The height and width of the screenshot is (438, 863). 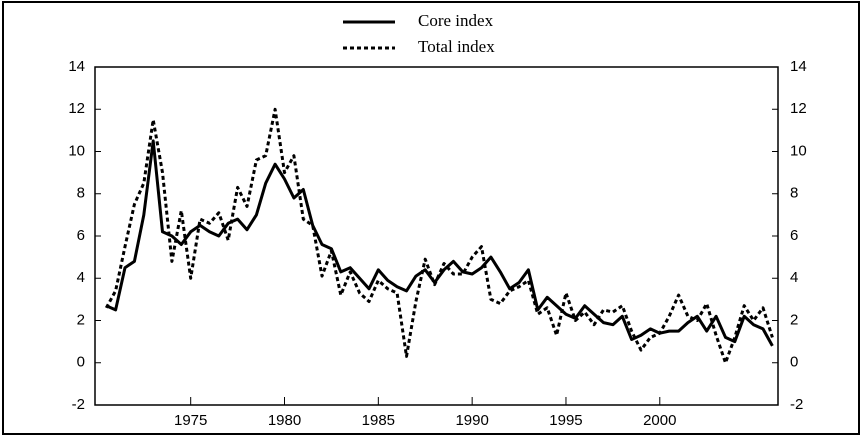 What do you see at coordinates (81, 235) in the screenshot?
I see `y-tick-label: 6` at bounding box center [81, 235].